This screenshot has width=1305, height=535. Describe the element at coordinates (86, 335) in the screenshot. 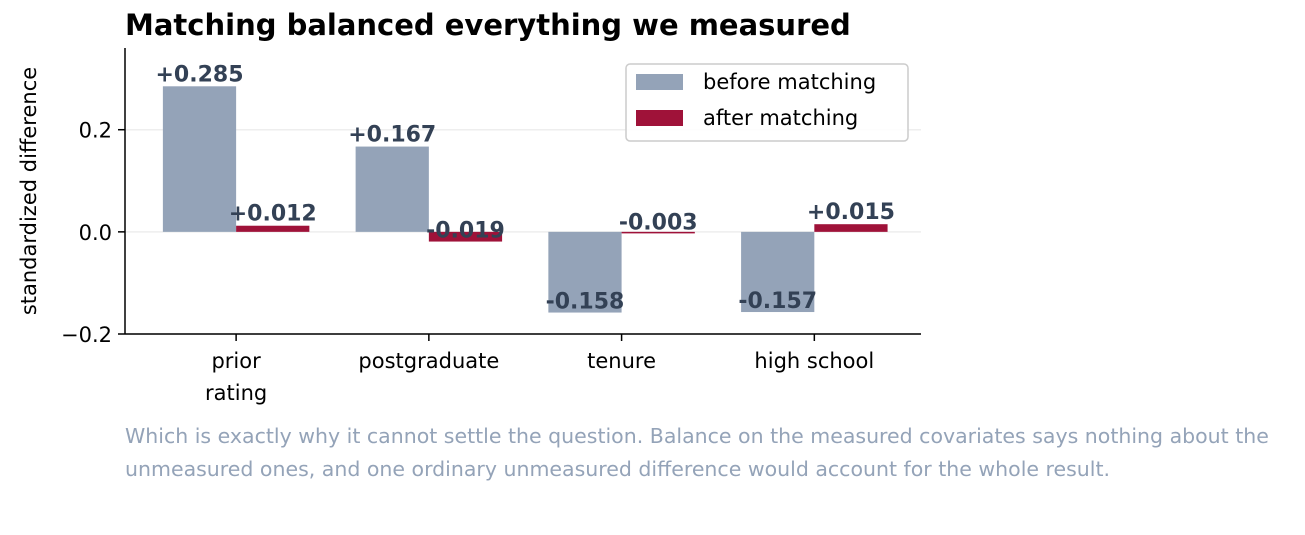

I see `y-tick-label: −0.2` at that location.